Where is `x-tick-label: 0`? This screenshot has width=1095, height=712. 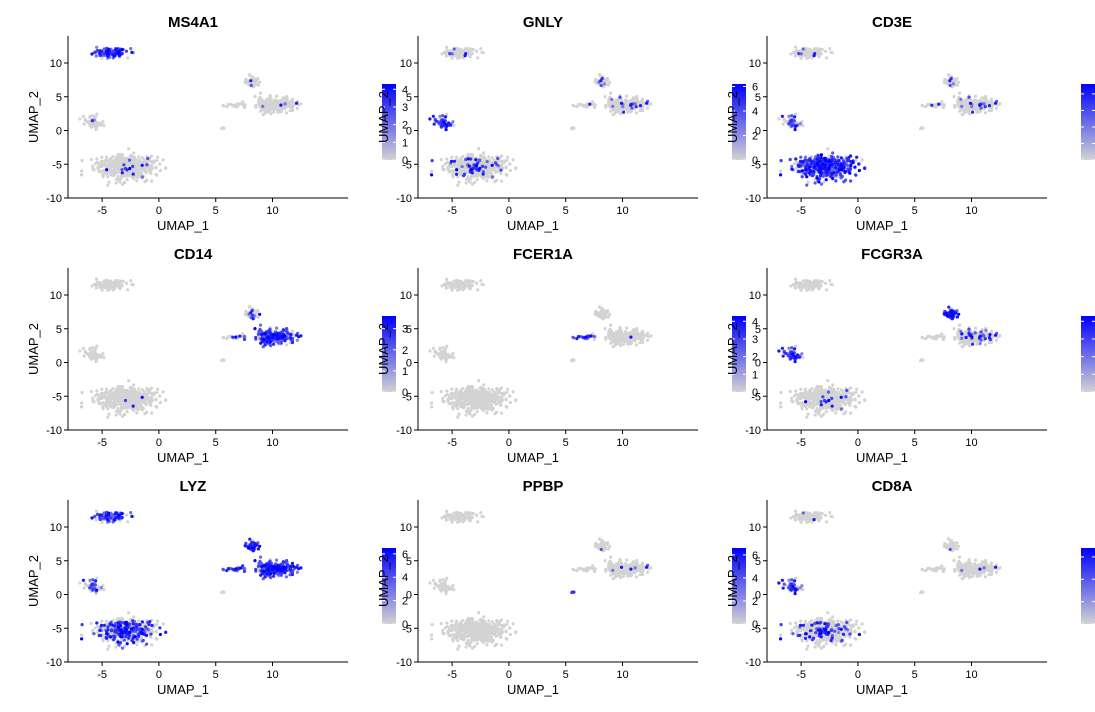
x-tick-label: 0 is located at coordinates (159, 443).